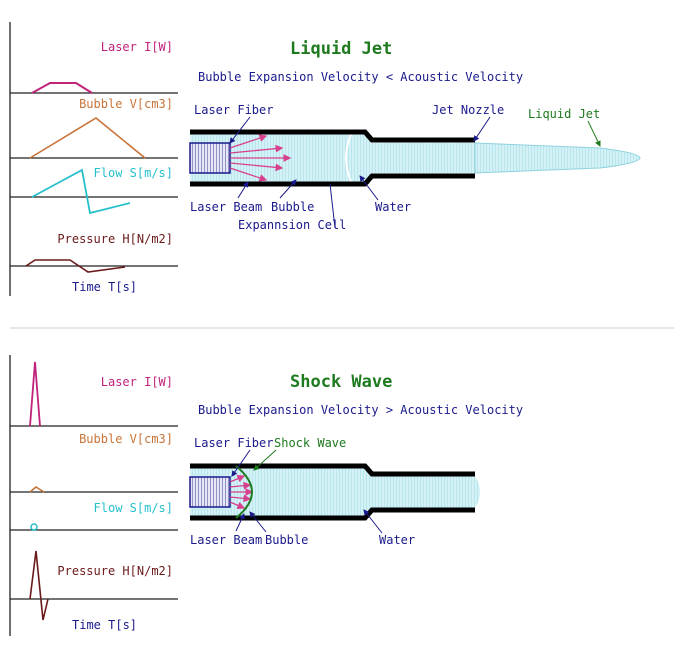 This screenshot has width=679, height=658. Describe the element at coordinates (482, 129) in the screenshot. I see `jet-nozzle-leader` at that location.